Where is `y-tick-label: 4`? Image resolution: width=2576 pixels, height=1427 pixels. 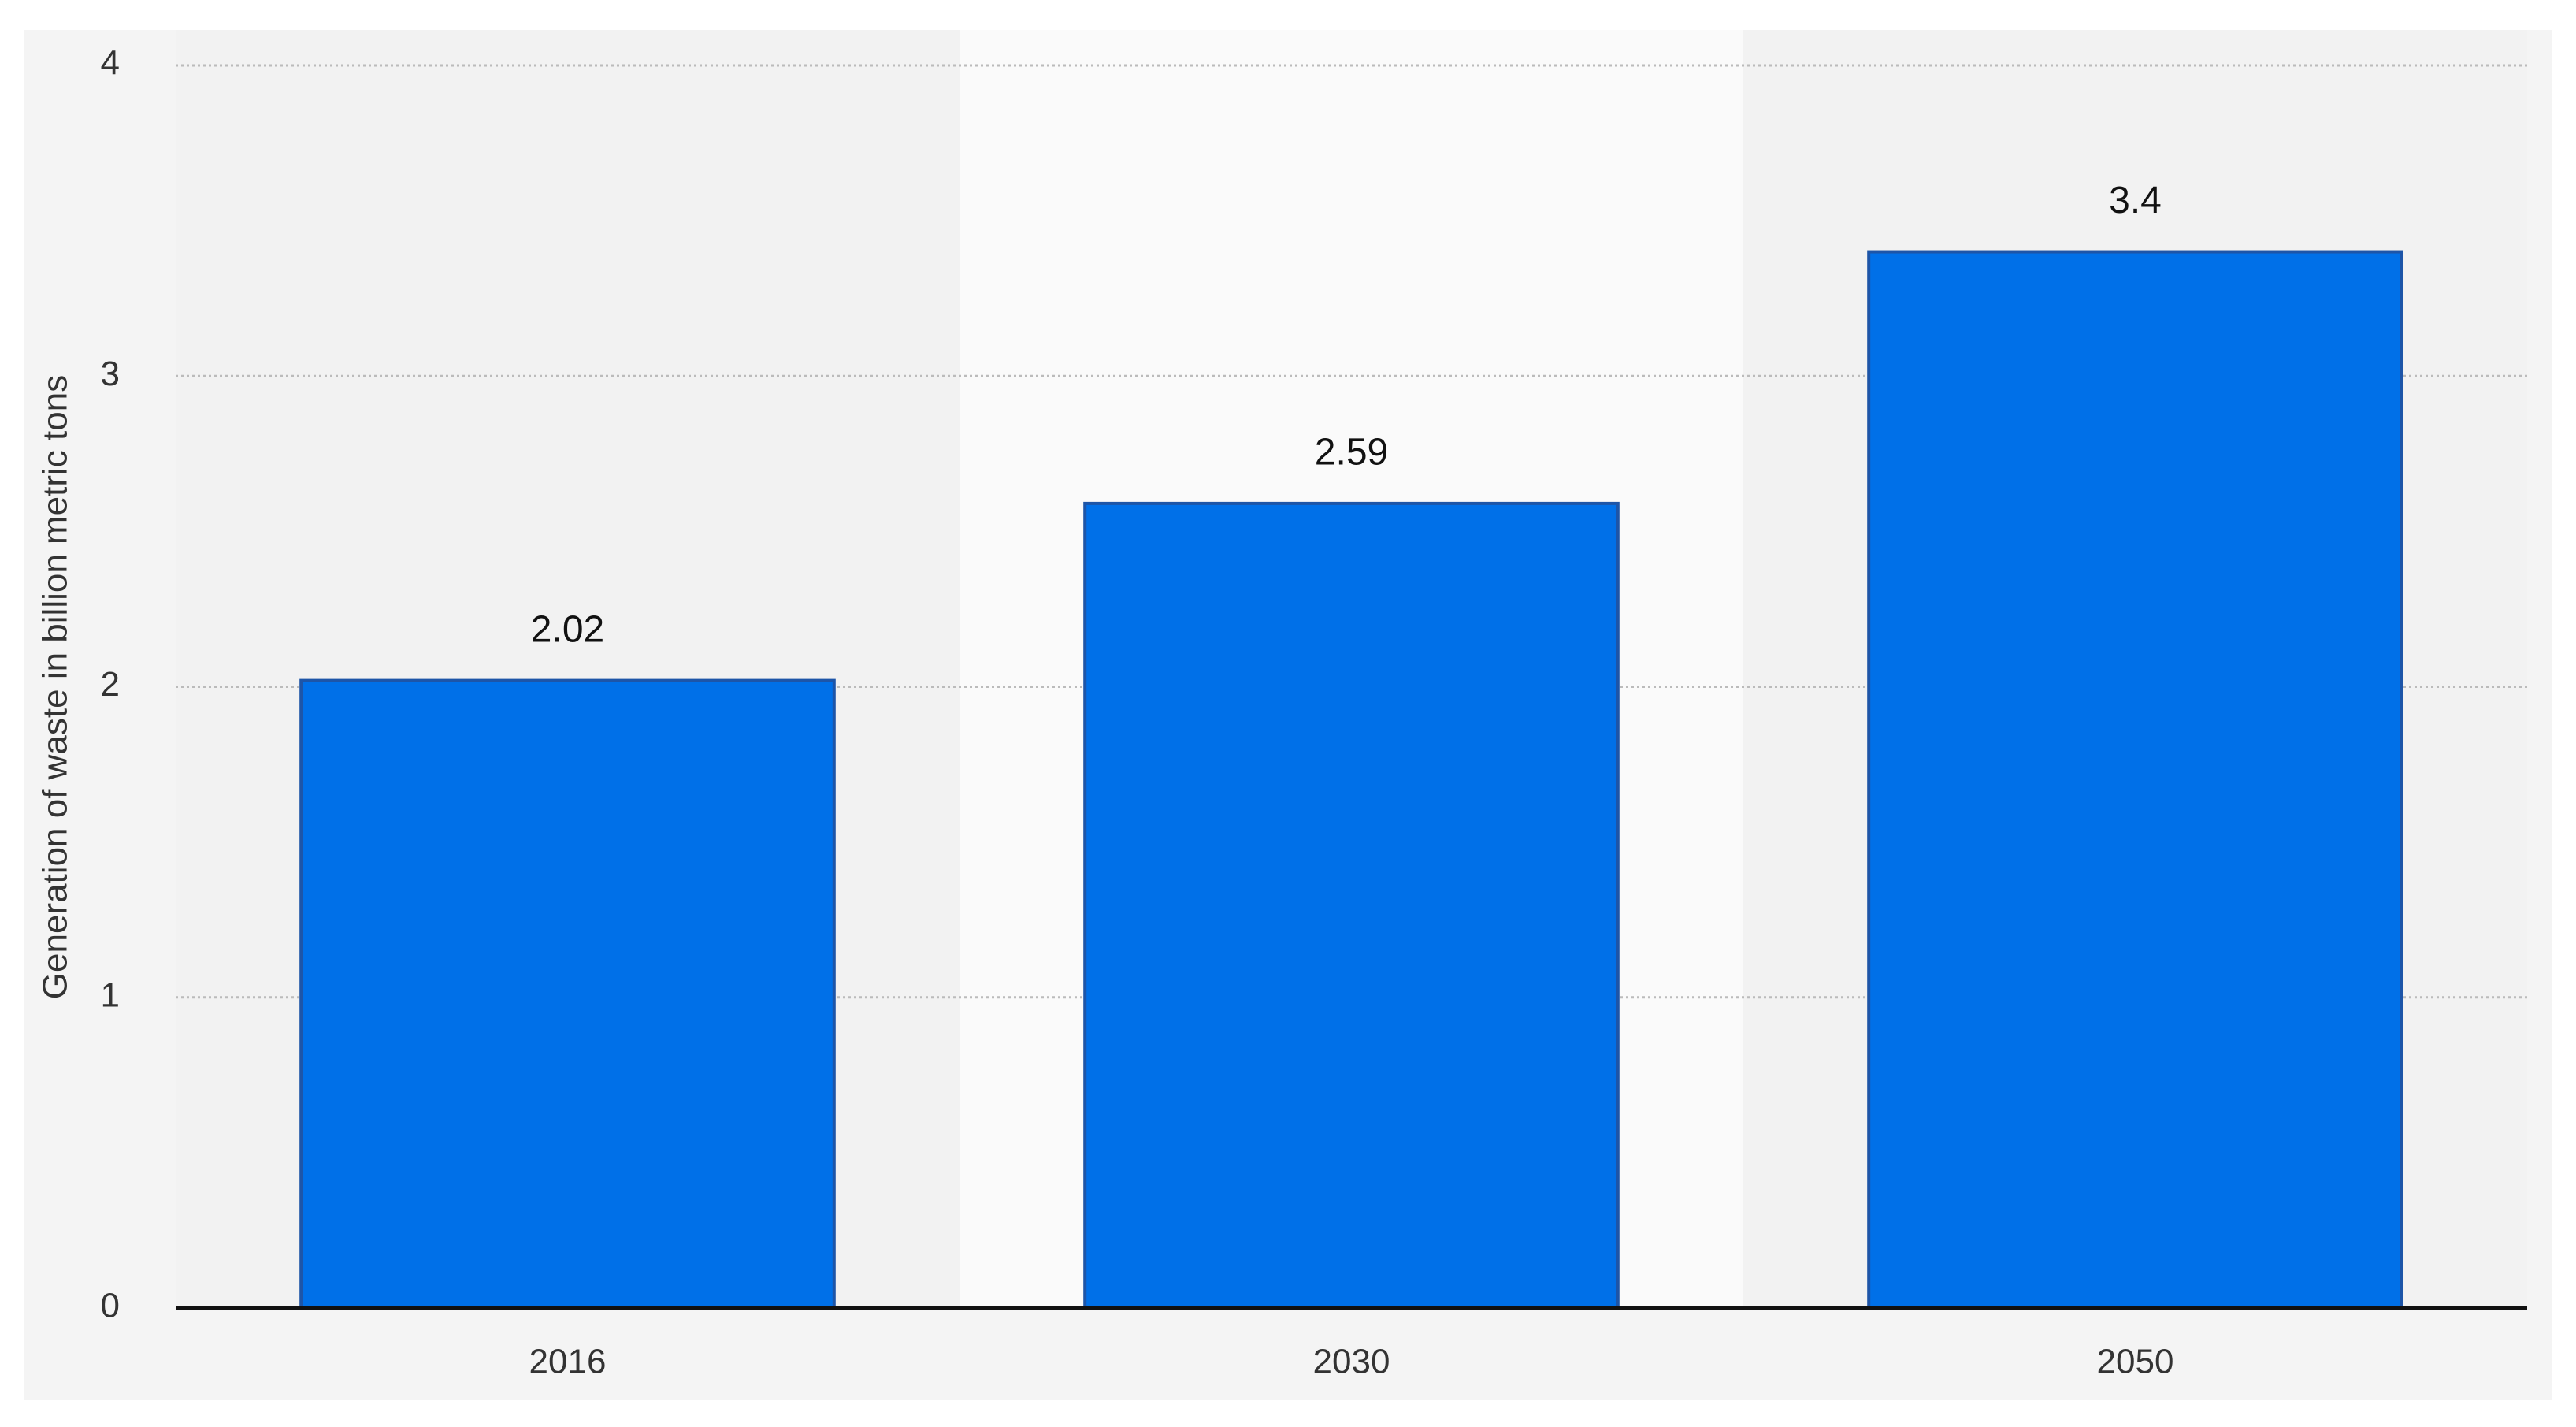 y-tick-label: 4 is located at coordinates (110, 63).